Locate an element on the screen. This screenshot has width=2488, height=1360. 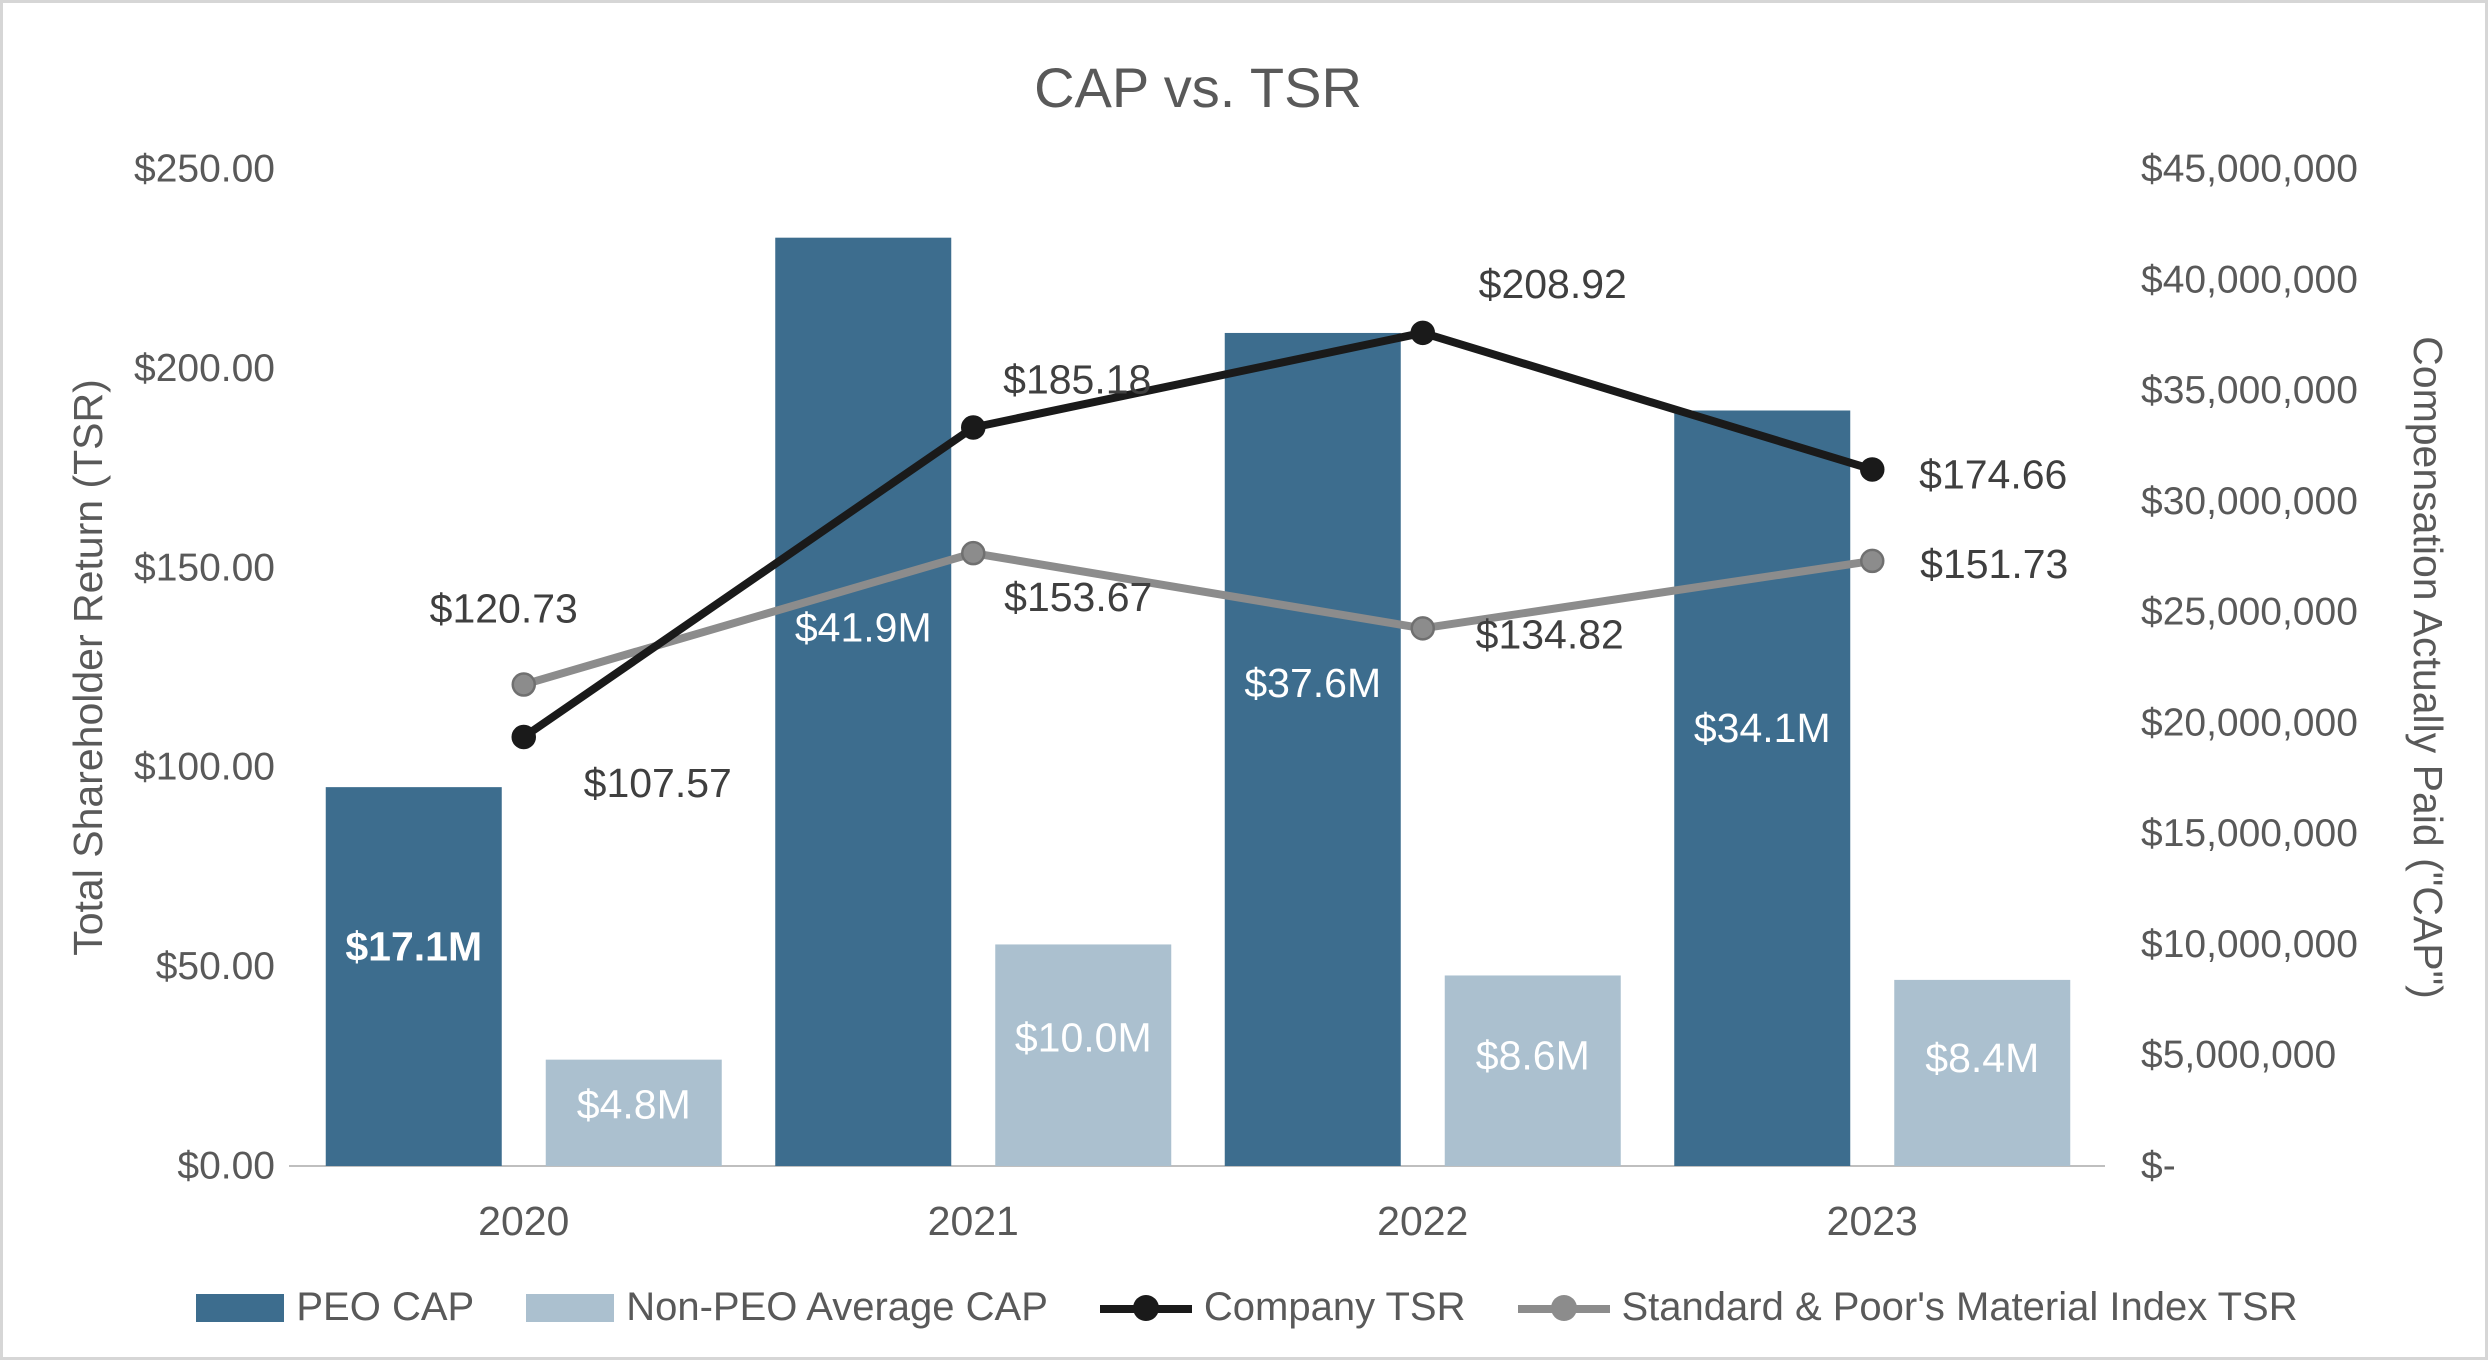
left-axis-tick-label: $0.00 is located at coordinates (226, 1166).